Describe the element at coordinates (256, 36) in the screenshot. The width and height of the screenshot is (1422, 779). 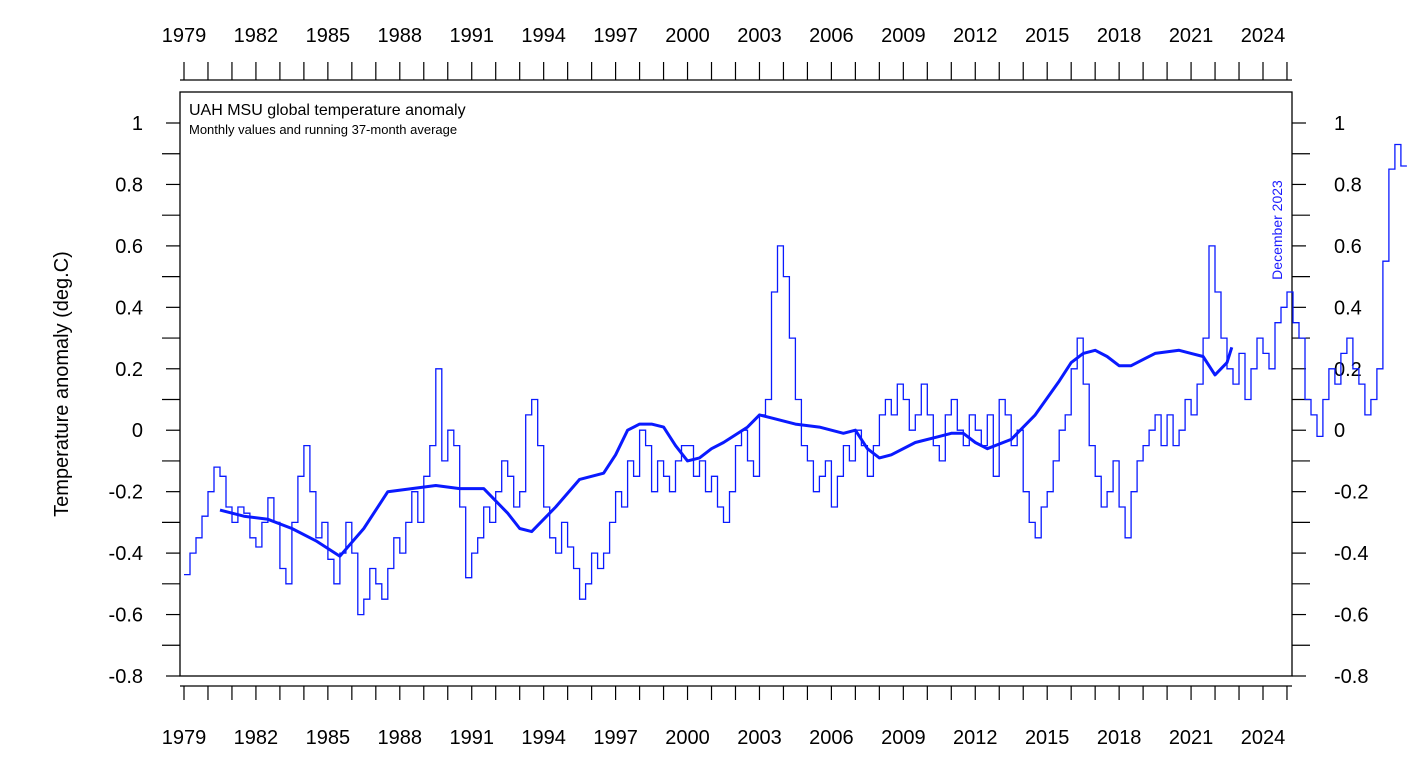
I see `x-tick-label-top: 1982` at that location.